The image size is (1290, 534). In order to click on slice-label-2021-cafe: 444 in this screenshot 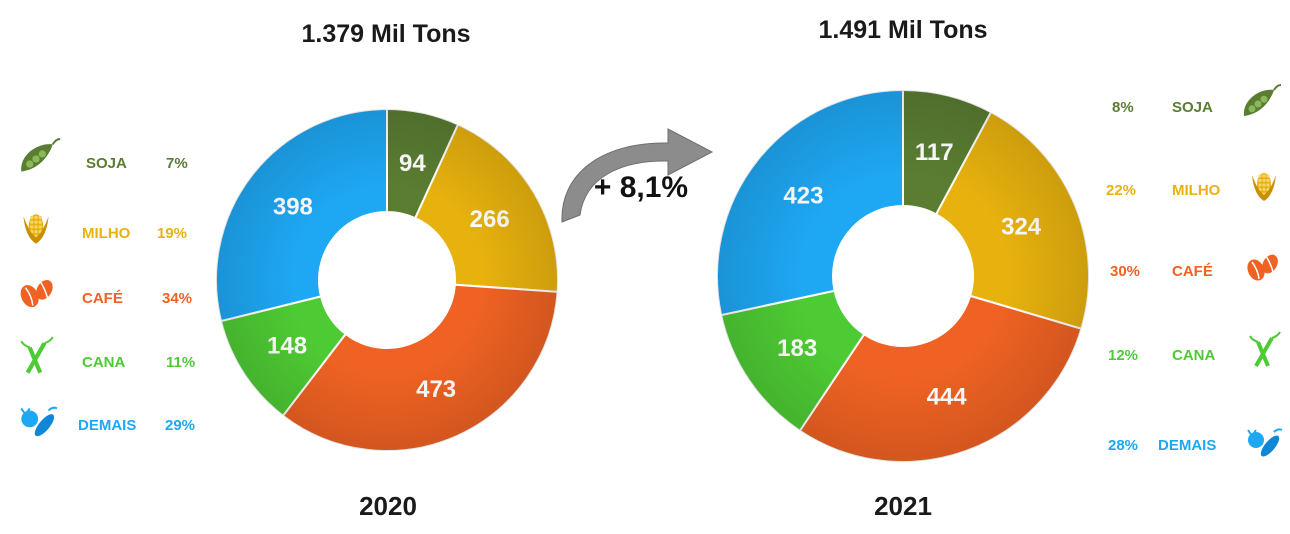, I will do `click(947, 396)`.